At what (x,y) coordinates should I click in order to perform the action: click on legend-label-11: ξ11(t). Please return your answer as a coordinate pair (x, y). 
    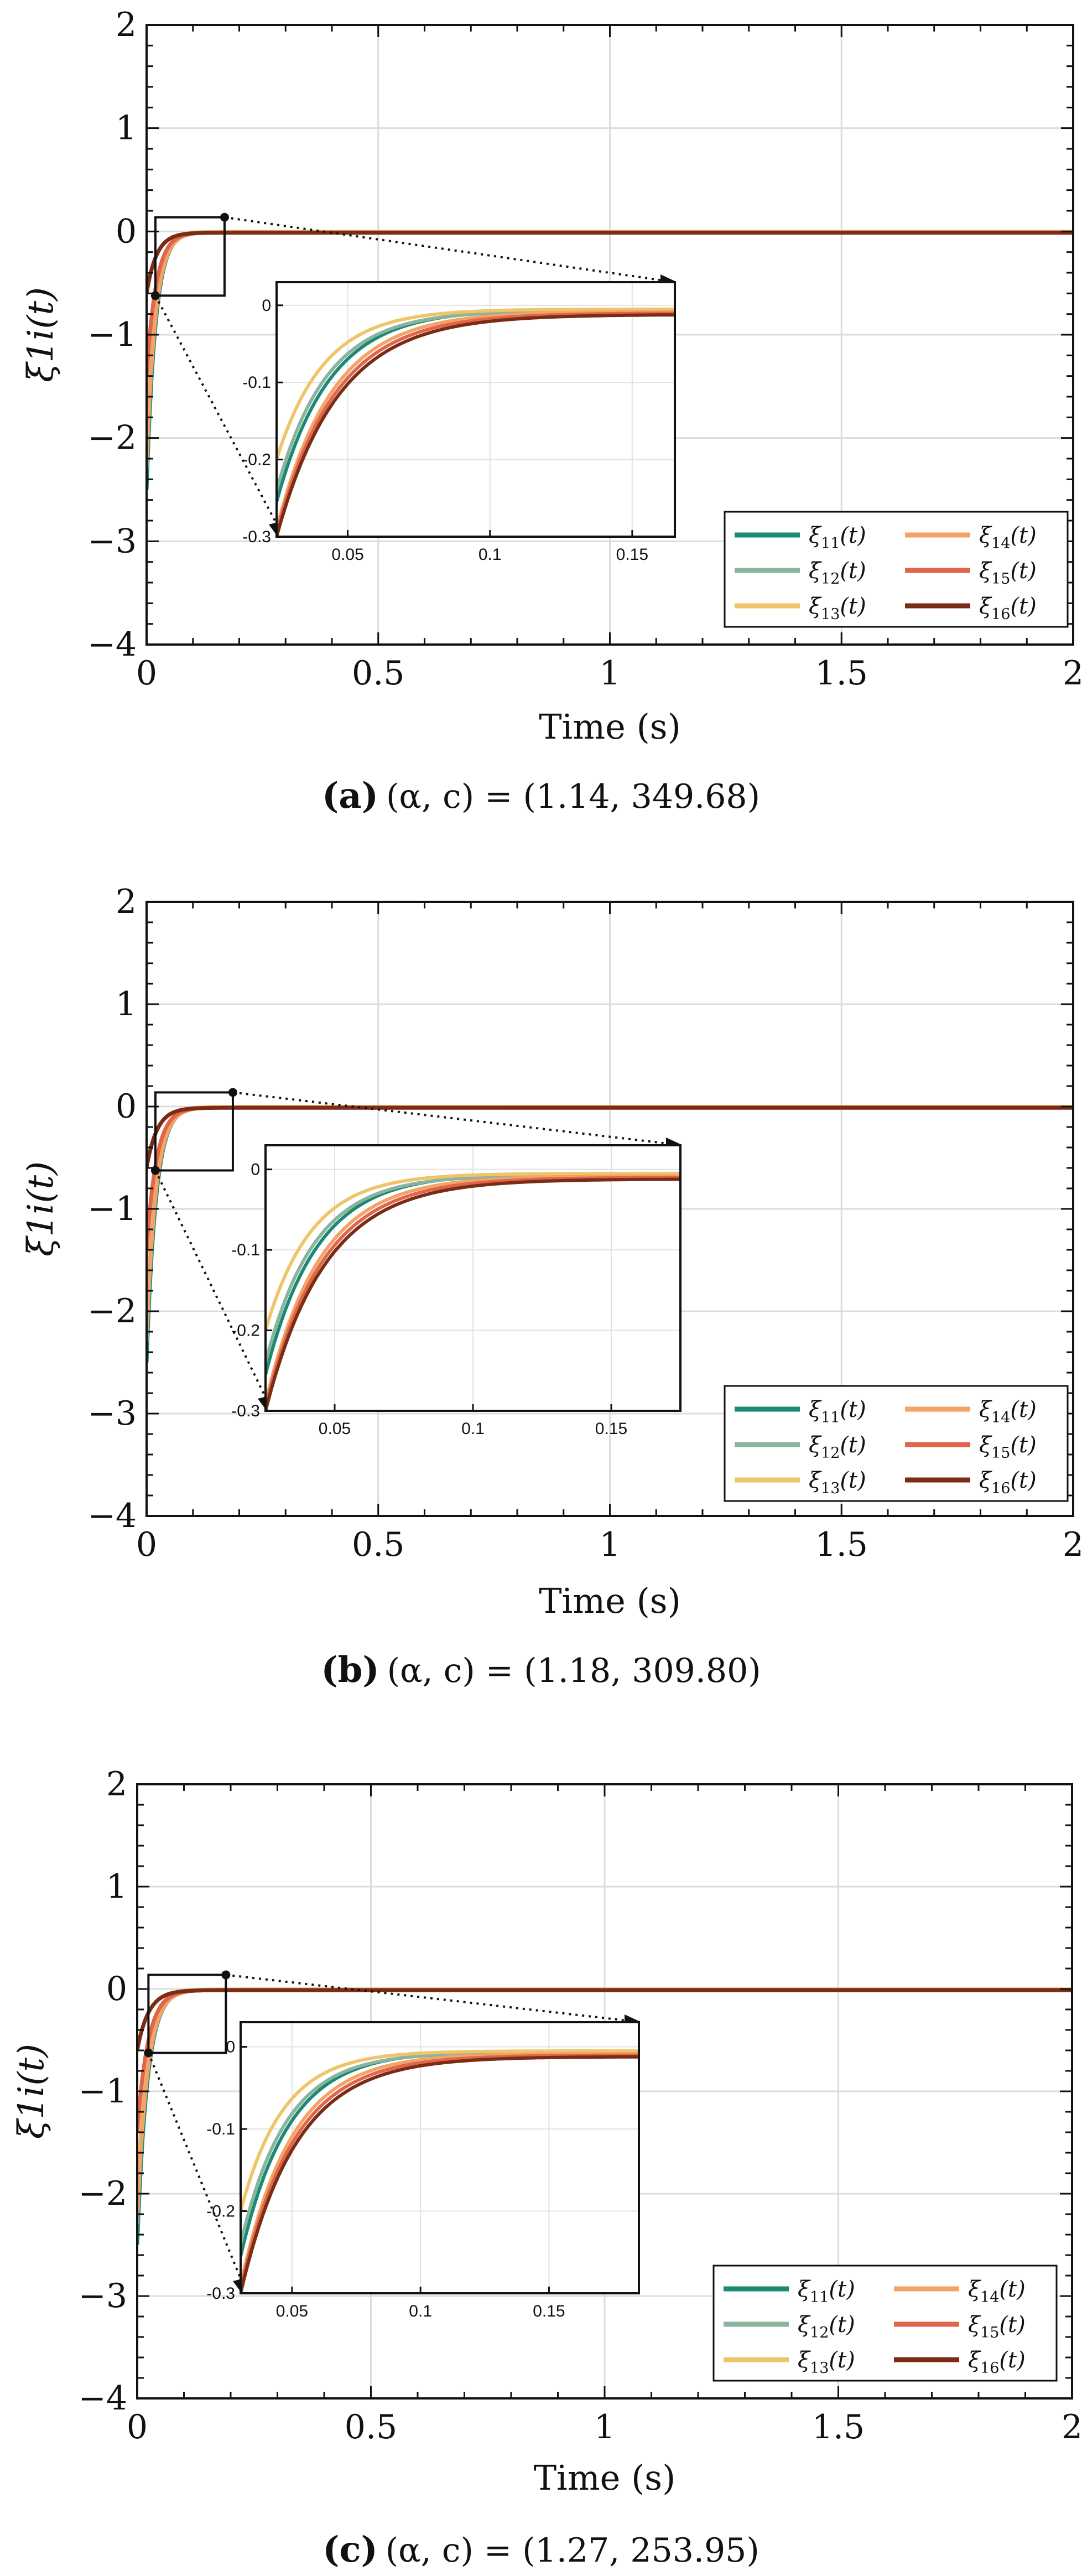
    Looking at the image, I should click on (826, 2292).